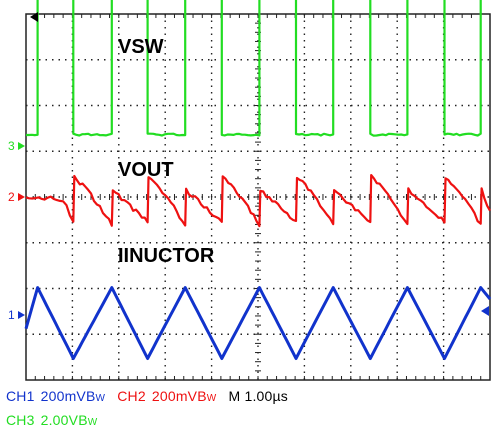 Image resolution: width=494 pixels, height=434 pixels. What do you see at coordinates (21, 197) in the screenshot?
I see `channel-2-arrow-icon` at bounding box center [21, 197].